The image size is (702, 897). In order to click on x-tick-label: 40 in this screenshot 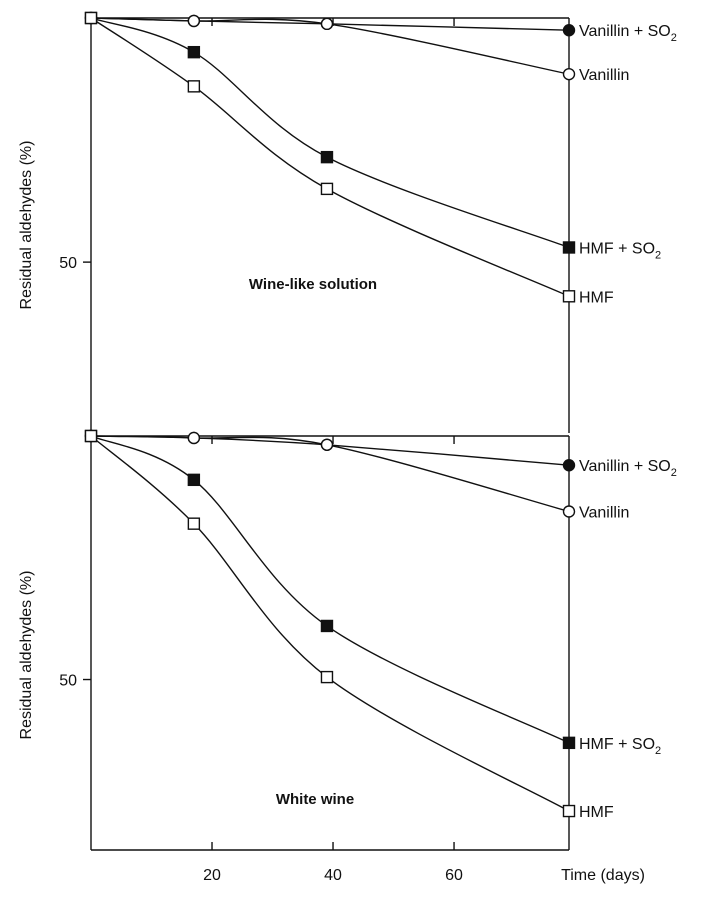, I will do `click(333, 875)`.